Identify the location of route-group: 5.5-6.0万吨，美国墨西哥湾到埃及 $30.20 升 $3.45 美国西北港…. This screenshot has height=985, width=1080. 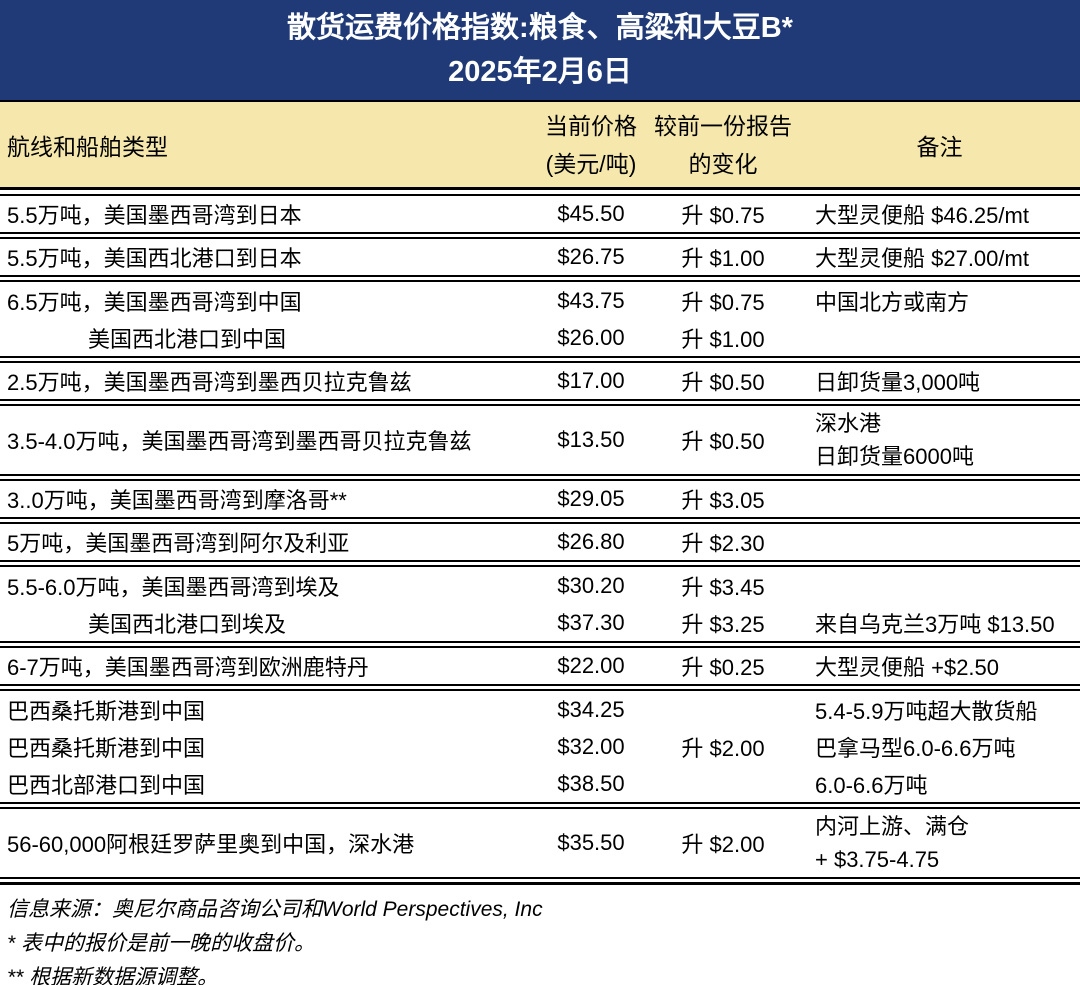
(540, 604).